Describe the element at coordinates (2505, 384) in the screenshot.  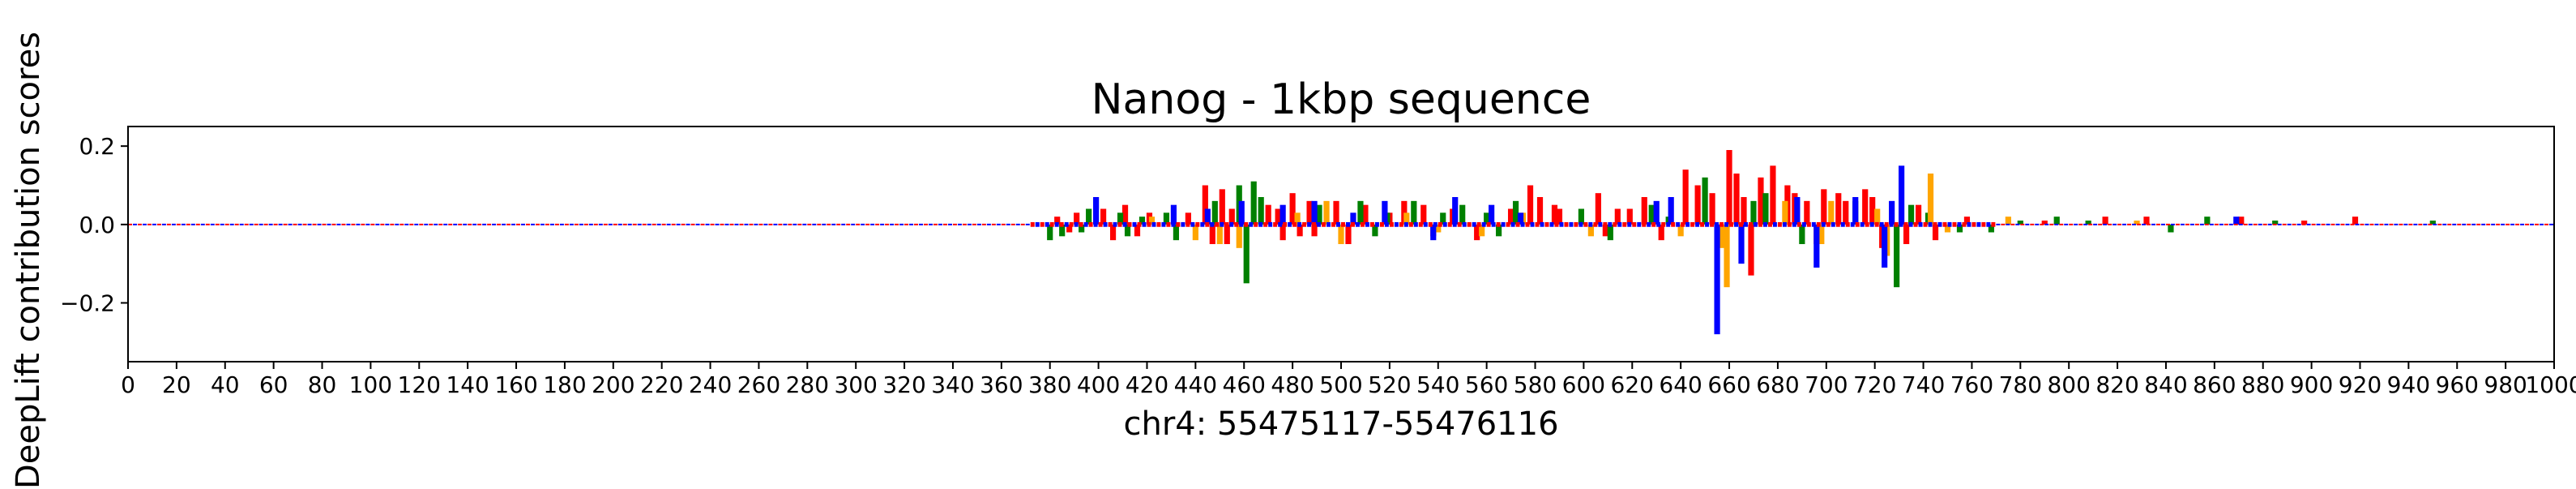
I see `x-tick-label: 980` at that location.